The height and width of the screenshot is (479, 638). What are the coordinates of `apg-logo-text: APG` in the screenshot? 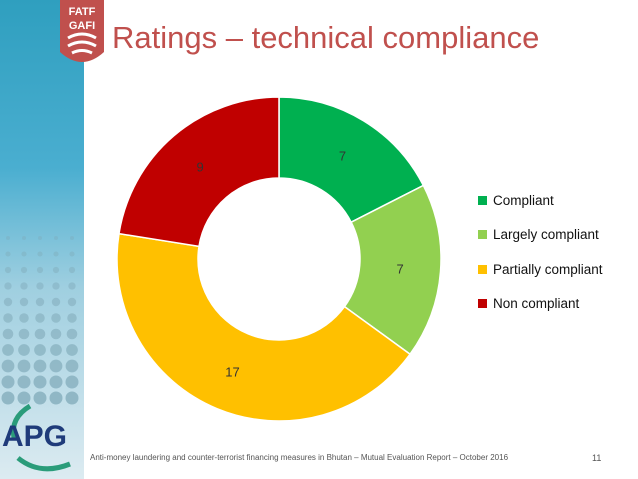 It's located at (34, 436).